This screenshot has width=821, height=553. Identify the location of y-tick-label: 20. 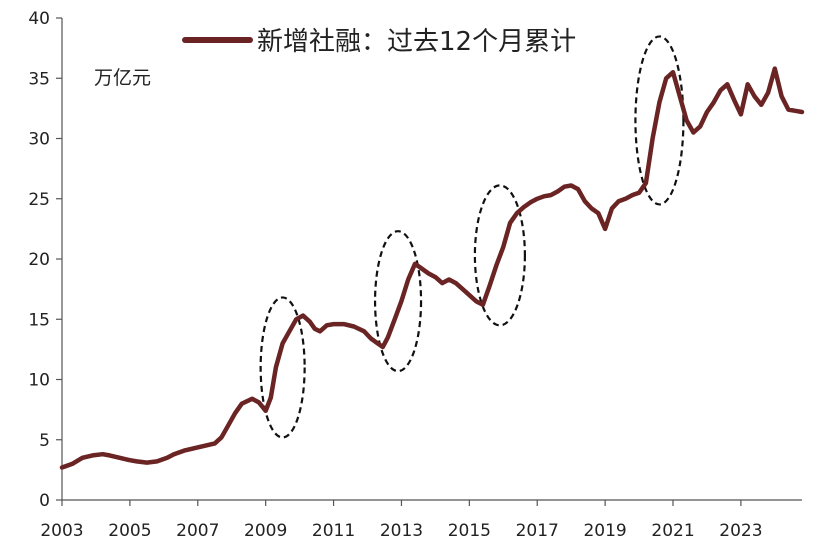
(39, 260).